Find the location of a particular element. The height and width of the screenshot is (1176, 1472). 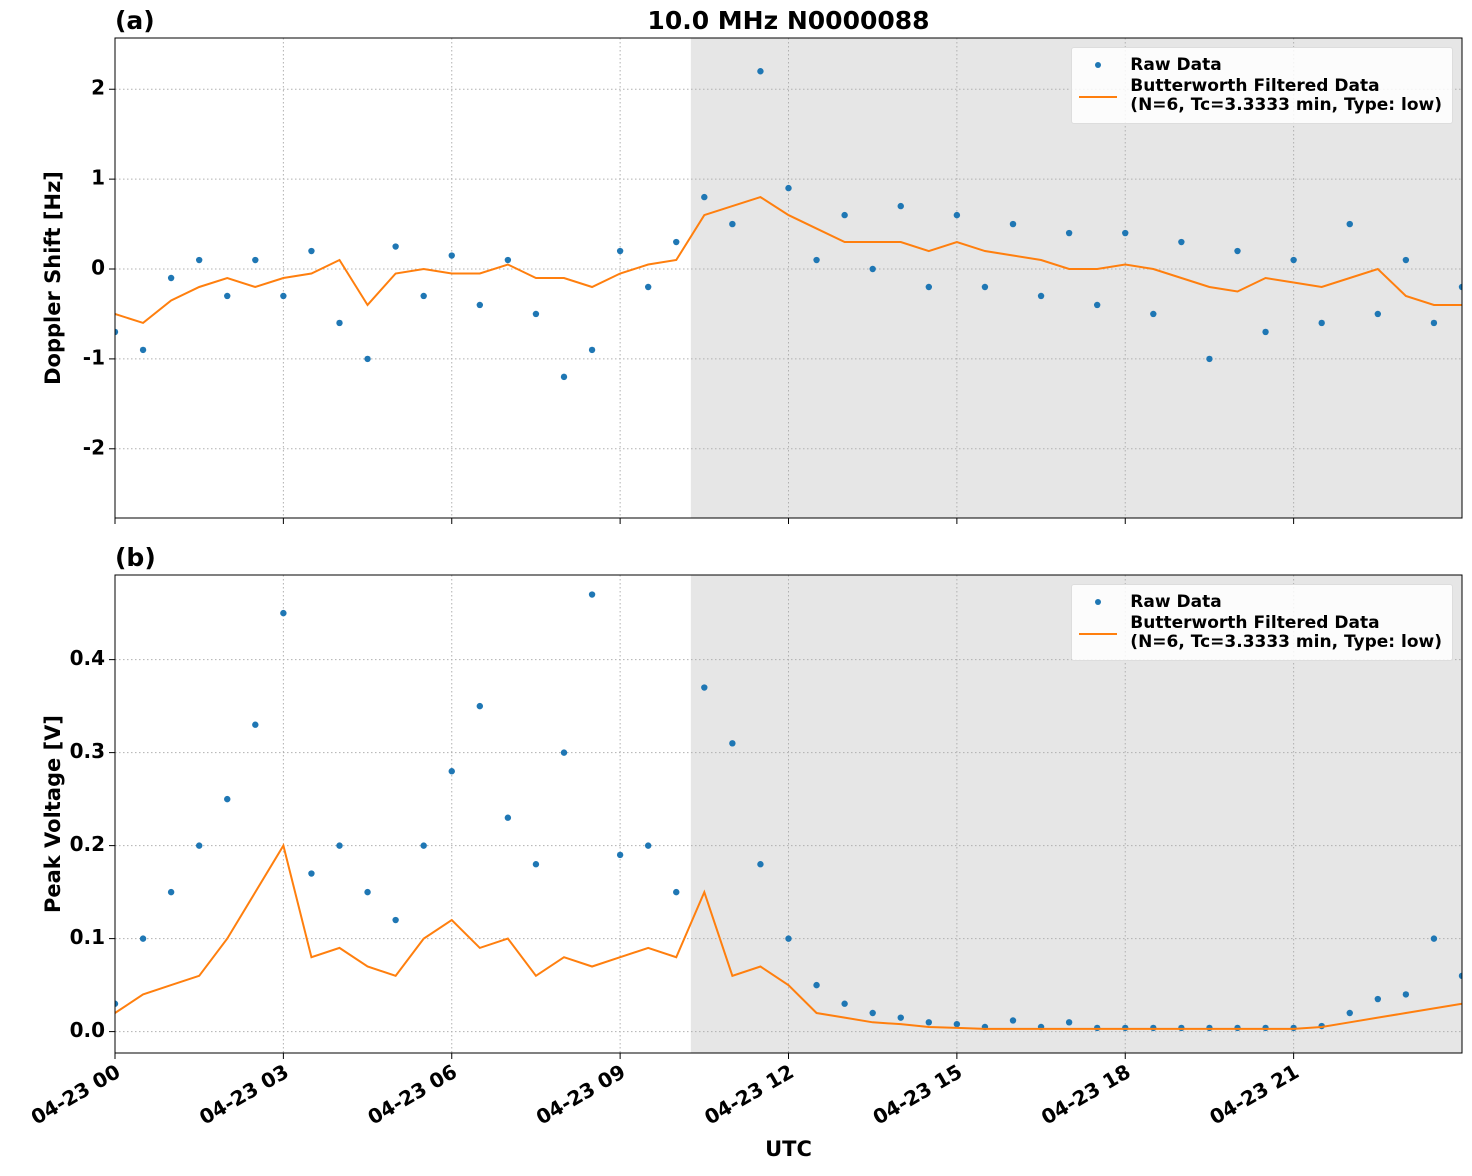

x-tick-label: 04-23 18 is located at coordinates (1086, 1094).